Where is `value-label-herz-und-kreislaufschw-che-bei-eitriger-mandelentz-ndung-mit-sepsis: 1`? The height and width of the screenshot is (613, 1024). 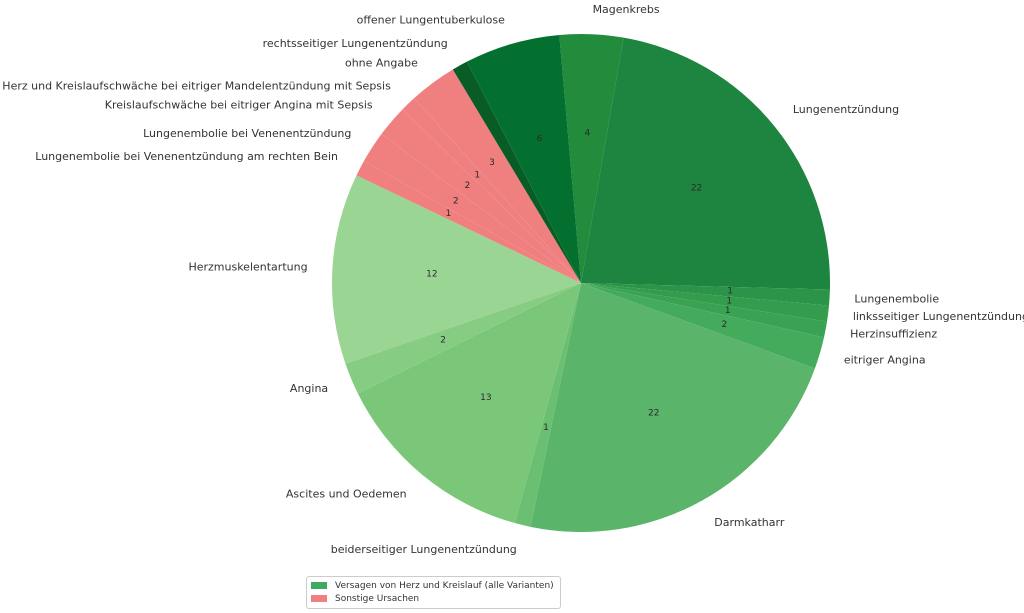
value-label-herz-und-kreislaufschw-che-bei-eitriger-mandelentz-ndung-mit-sepsis: 1 is located at coordinates (477, 175).